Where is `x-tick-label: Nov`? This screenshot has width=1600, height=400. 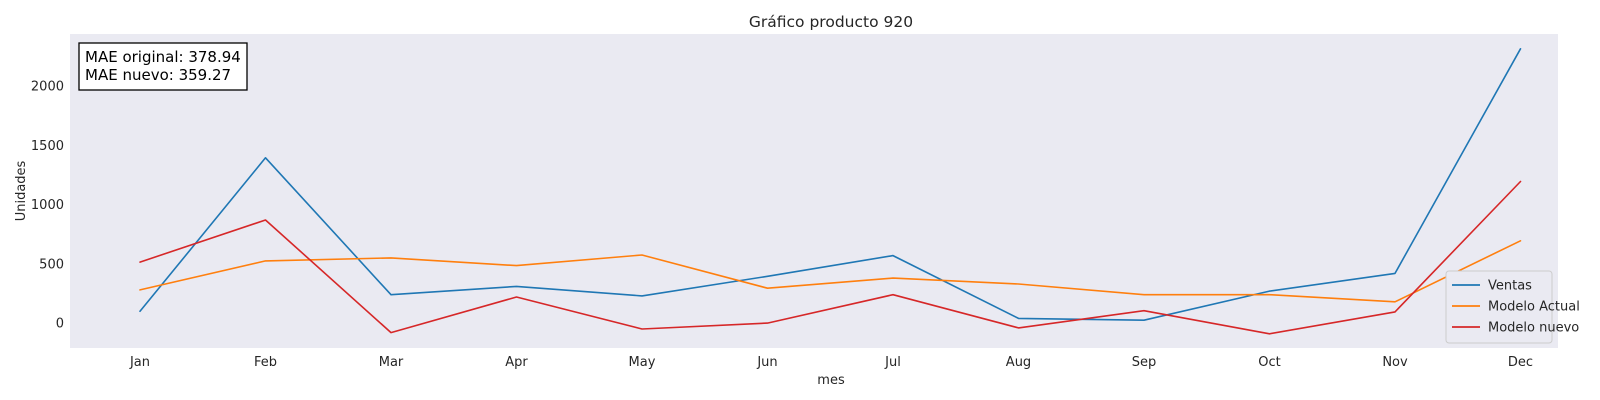
x-tick-label: Nov is located at coordinates (1395, 362).